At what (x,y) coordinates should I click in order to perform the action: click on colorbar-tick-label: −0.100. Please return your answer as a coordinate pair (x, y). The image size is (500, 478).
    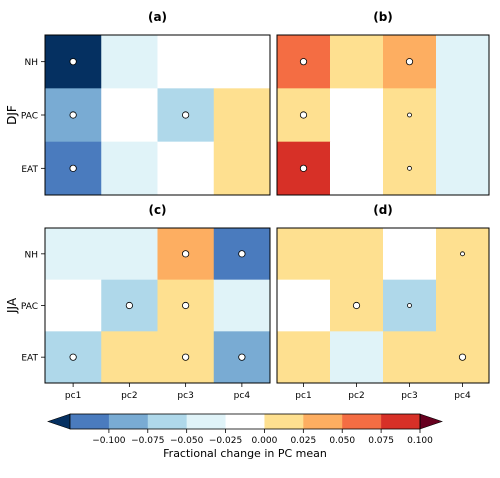
    Looking at the image, I should click on (109, 441).